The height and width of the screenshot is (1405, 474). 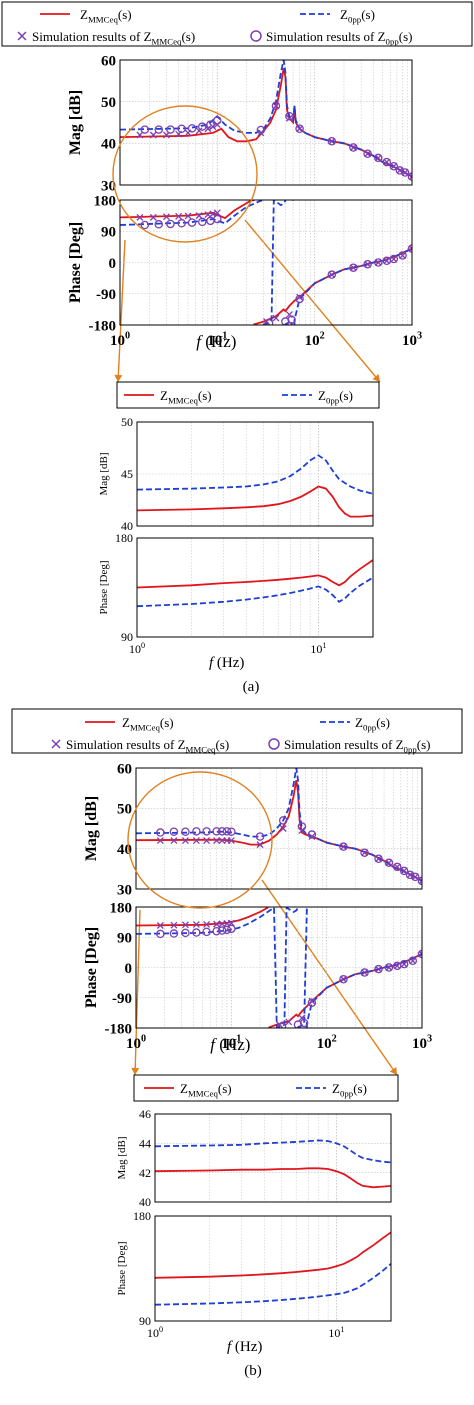 I want to click on legend-box-b, so click(x=237, y=731).